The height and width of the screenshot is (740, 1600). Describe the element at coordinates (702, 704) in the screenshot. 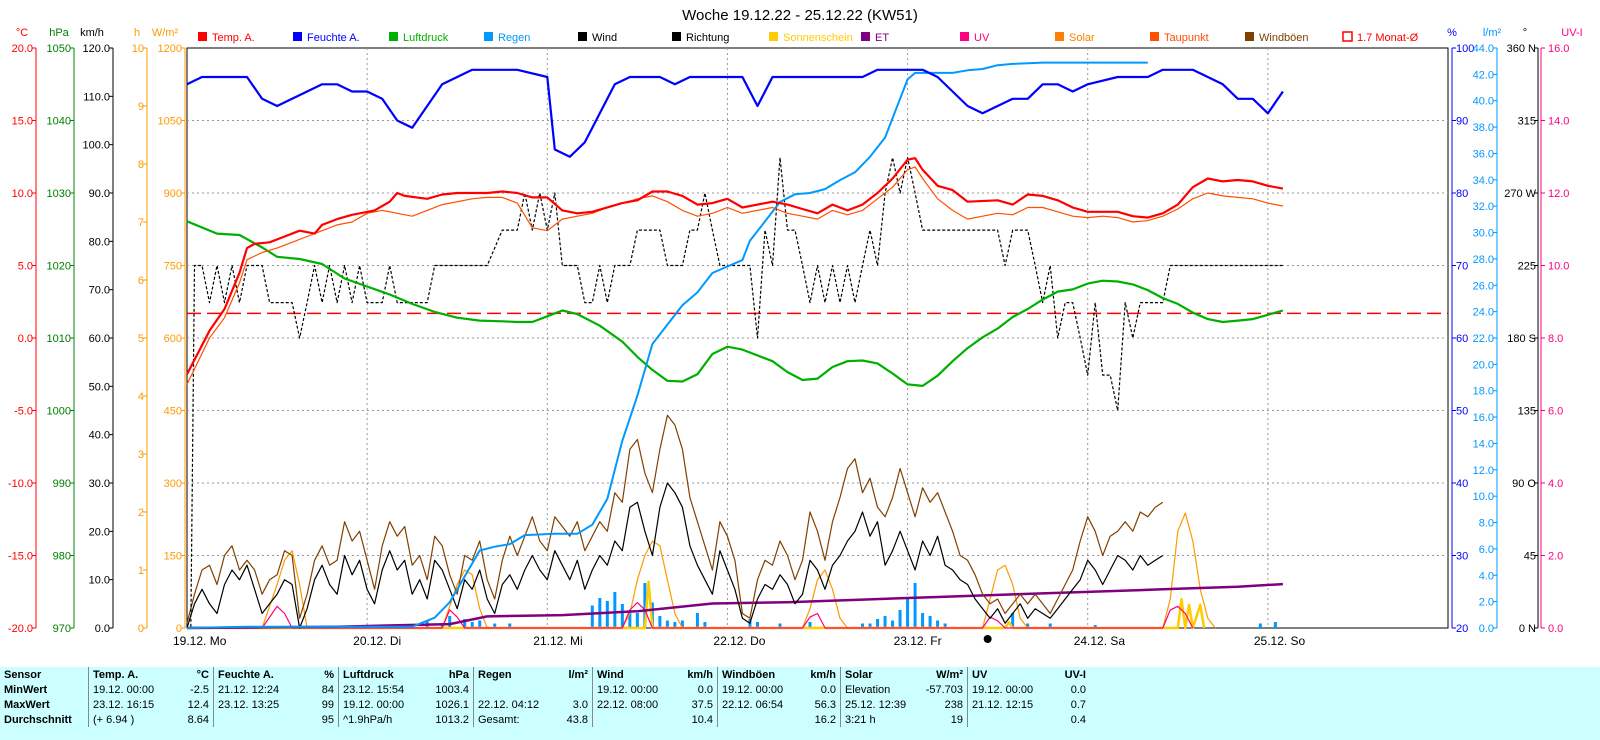

I see `stats-cell: 37.5` at that location.